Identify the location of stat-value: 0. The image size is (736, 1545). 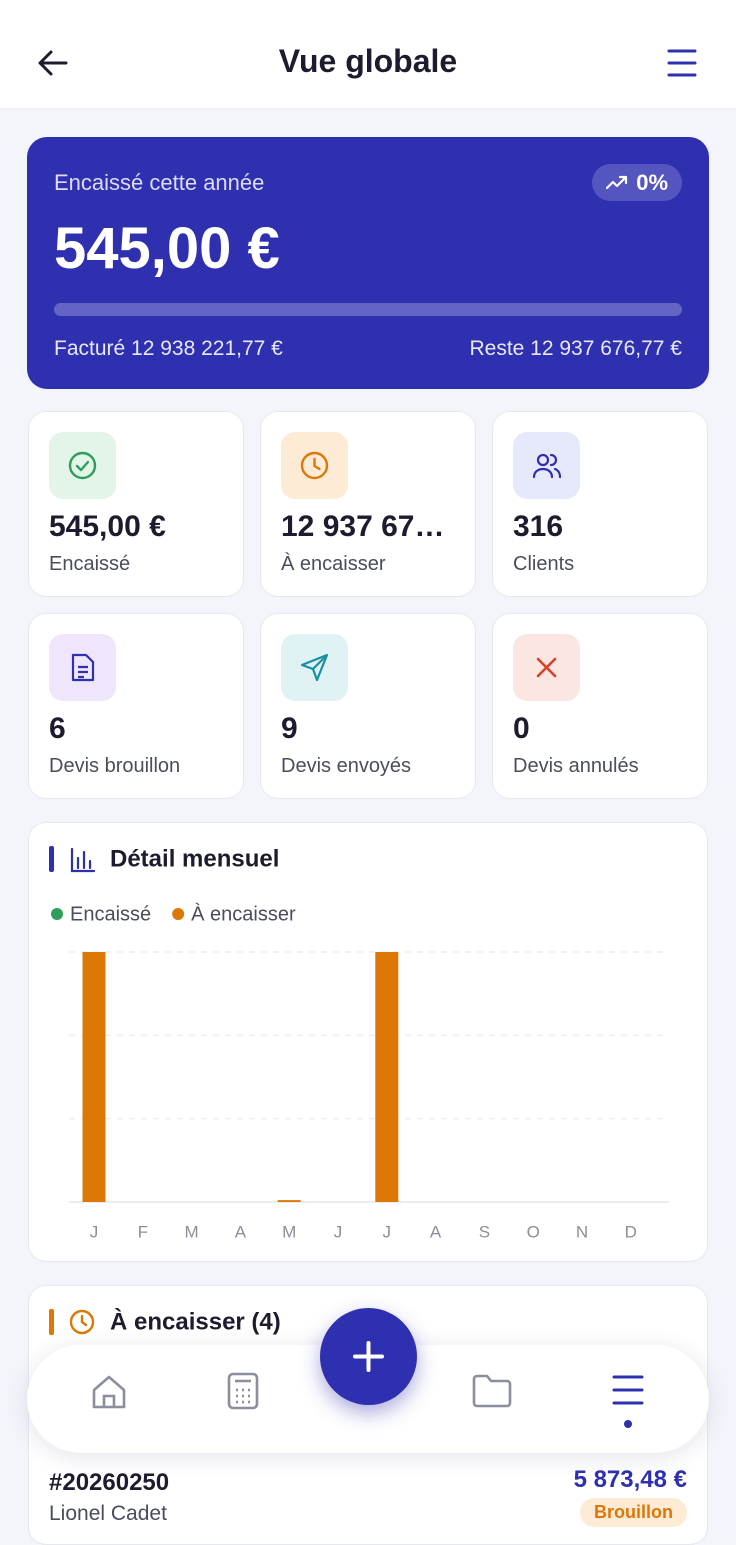
(521, 728).